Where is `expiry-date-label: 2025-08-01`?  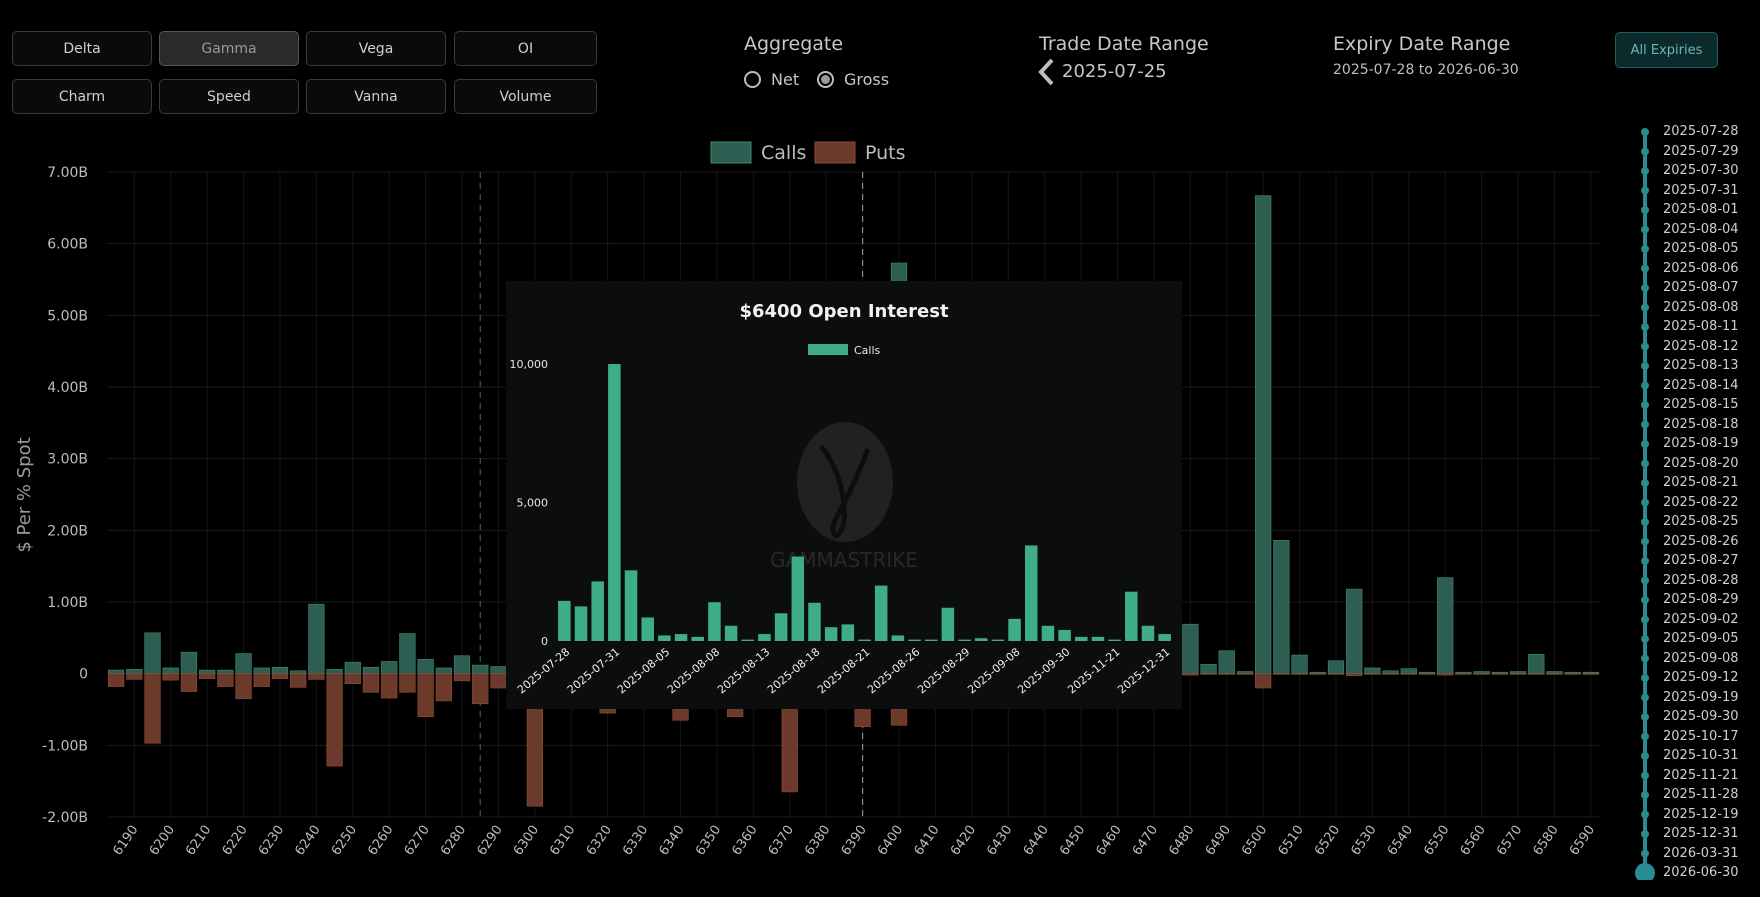 expiry-date-label: 2025-08-01 is located at coordinates (1701, 209).